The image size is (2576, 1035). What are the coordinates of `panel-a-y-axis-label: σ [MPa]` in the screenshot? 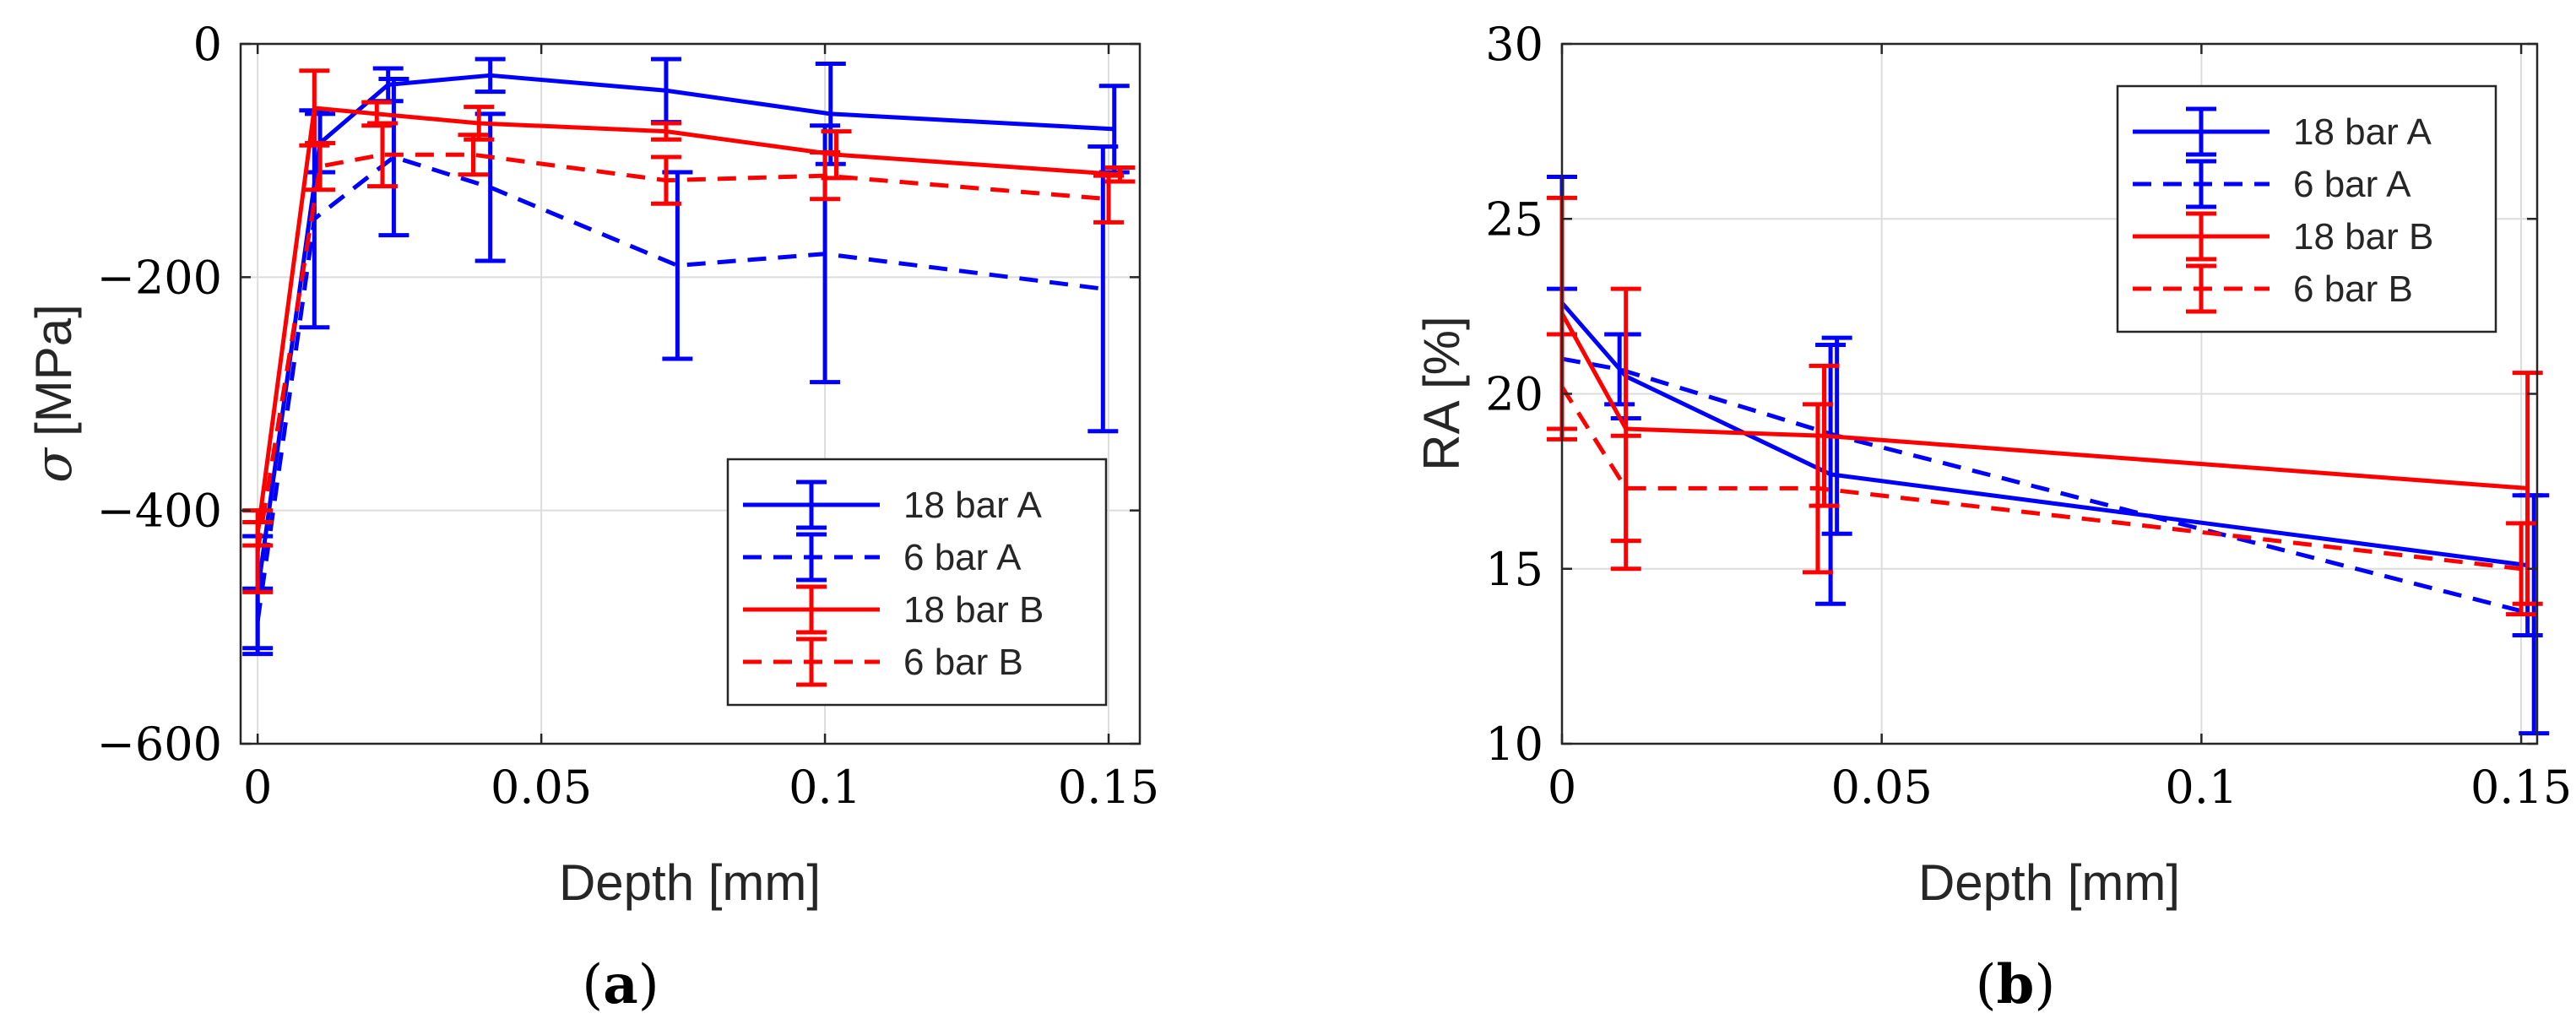 It's located at (54, 393).